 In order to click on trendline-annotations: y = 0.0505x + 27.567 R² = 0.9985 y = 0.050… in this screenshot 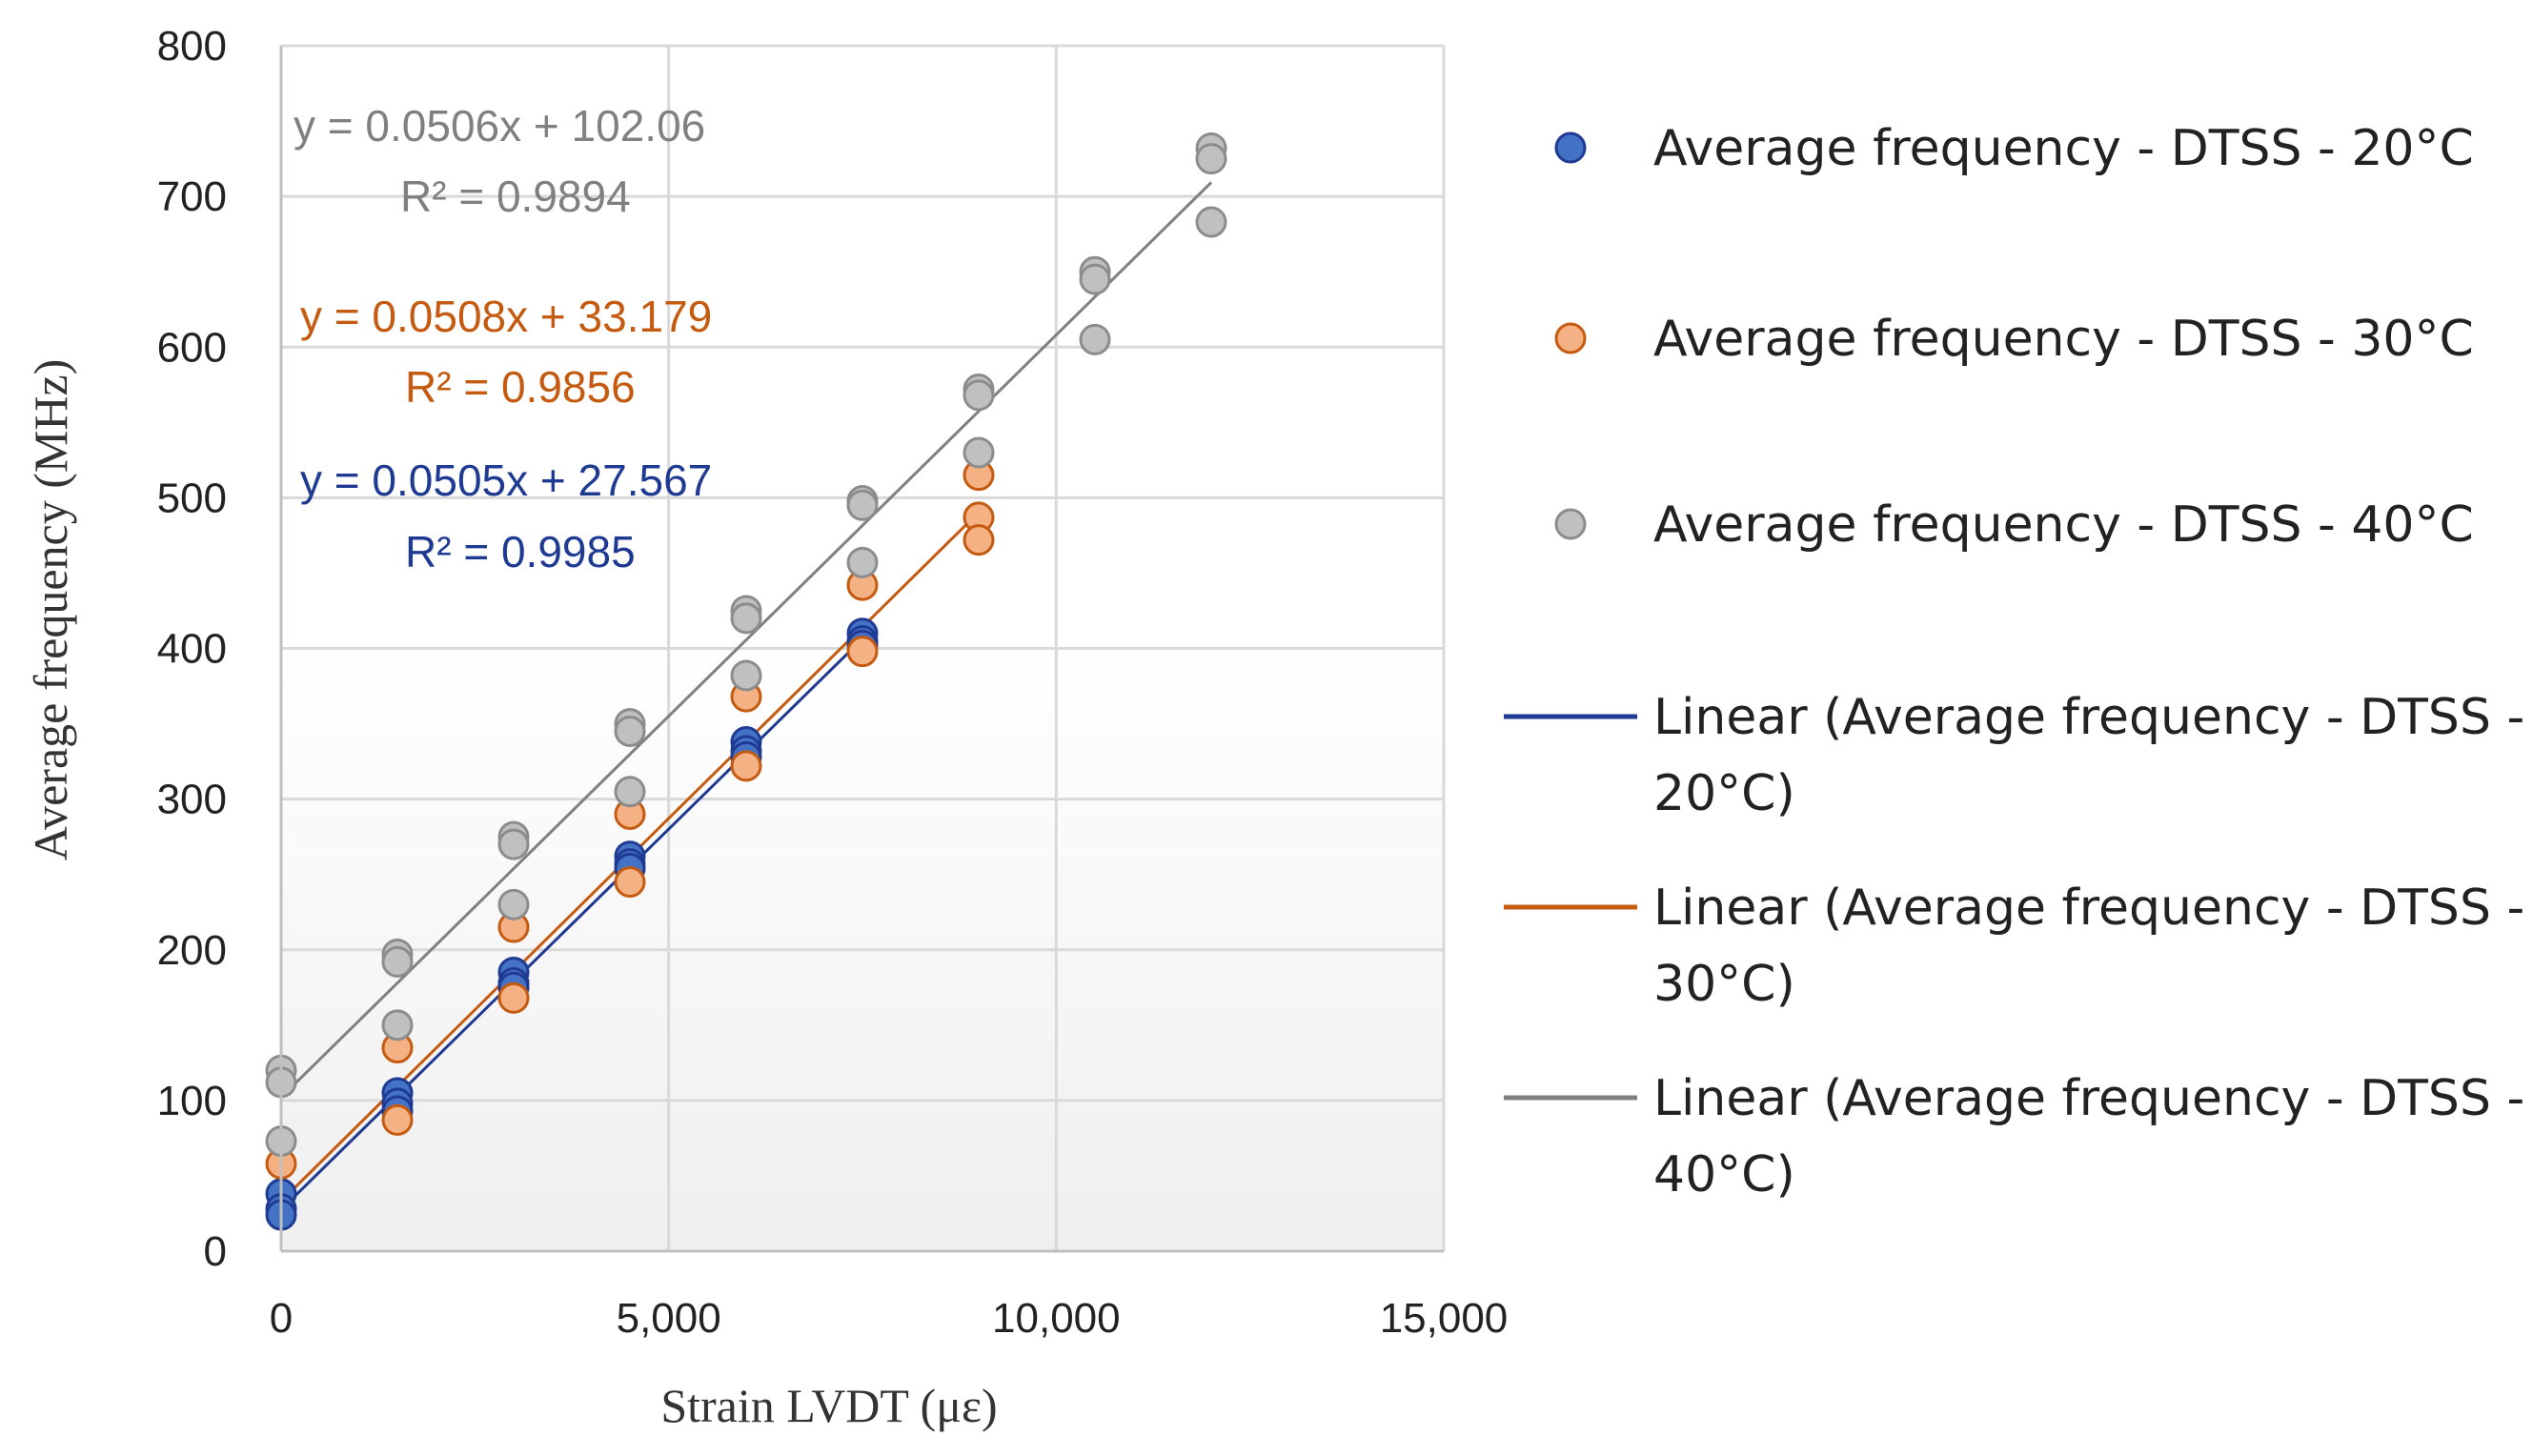, I will do `click(503, 338)`.